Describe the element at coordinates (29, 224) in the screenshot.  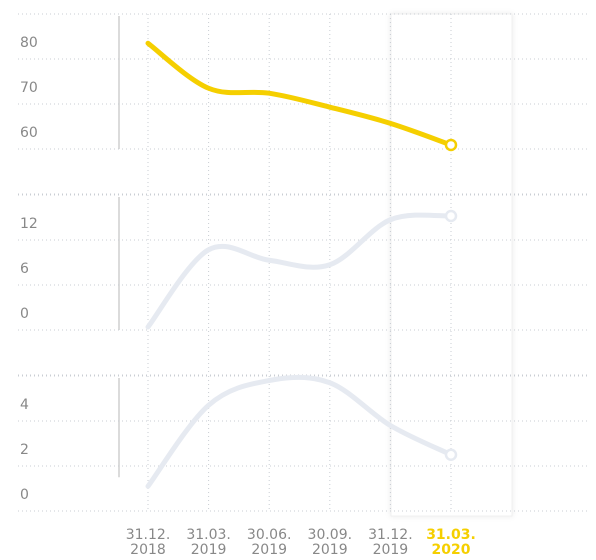
I see `y-tick-label: 12` at that location.